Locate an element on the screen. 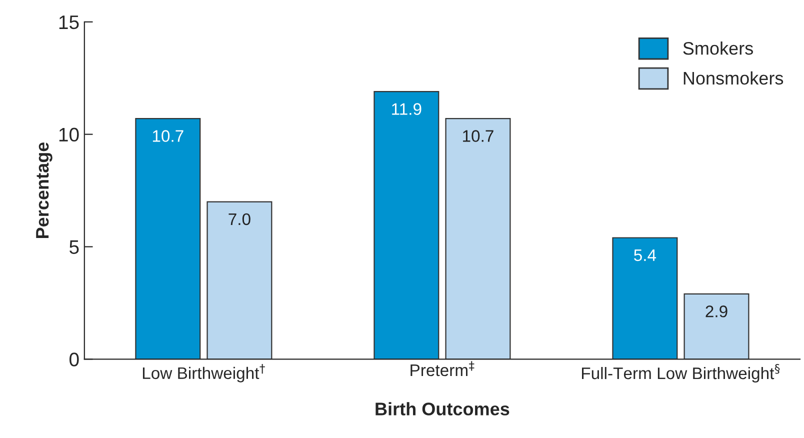 This screenshot has width=804, height=438. data-label: 2.9 is located at coordinates (717, 312).